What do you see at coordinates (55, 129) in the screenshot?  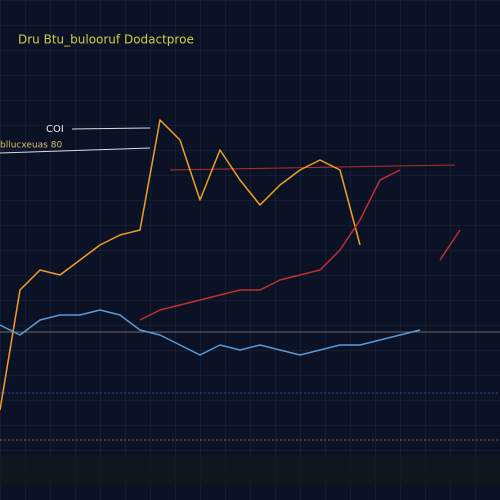 I see `annotation: COI` at bounding box center [55, 129].